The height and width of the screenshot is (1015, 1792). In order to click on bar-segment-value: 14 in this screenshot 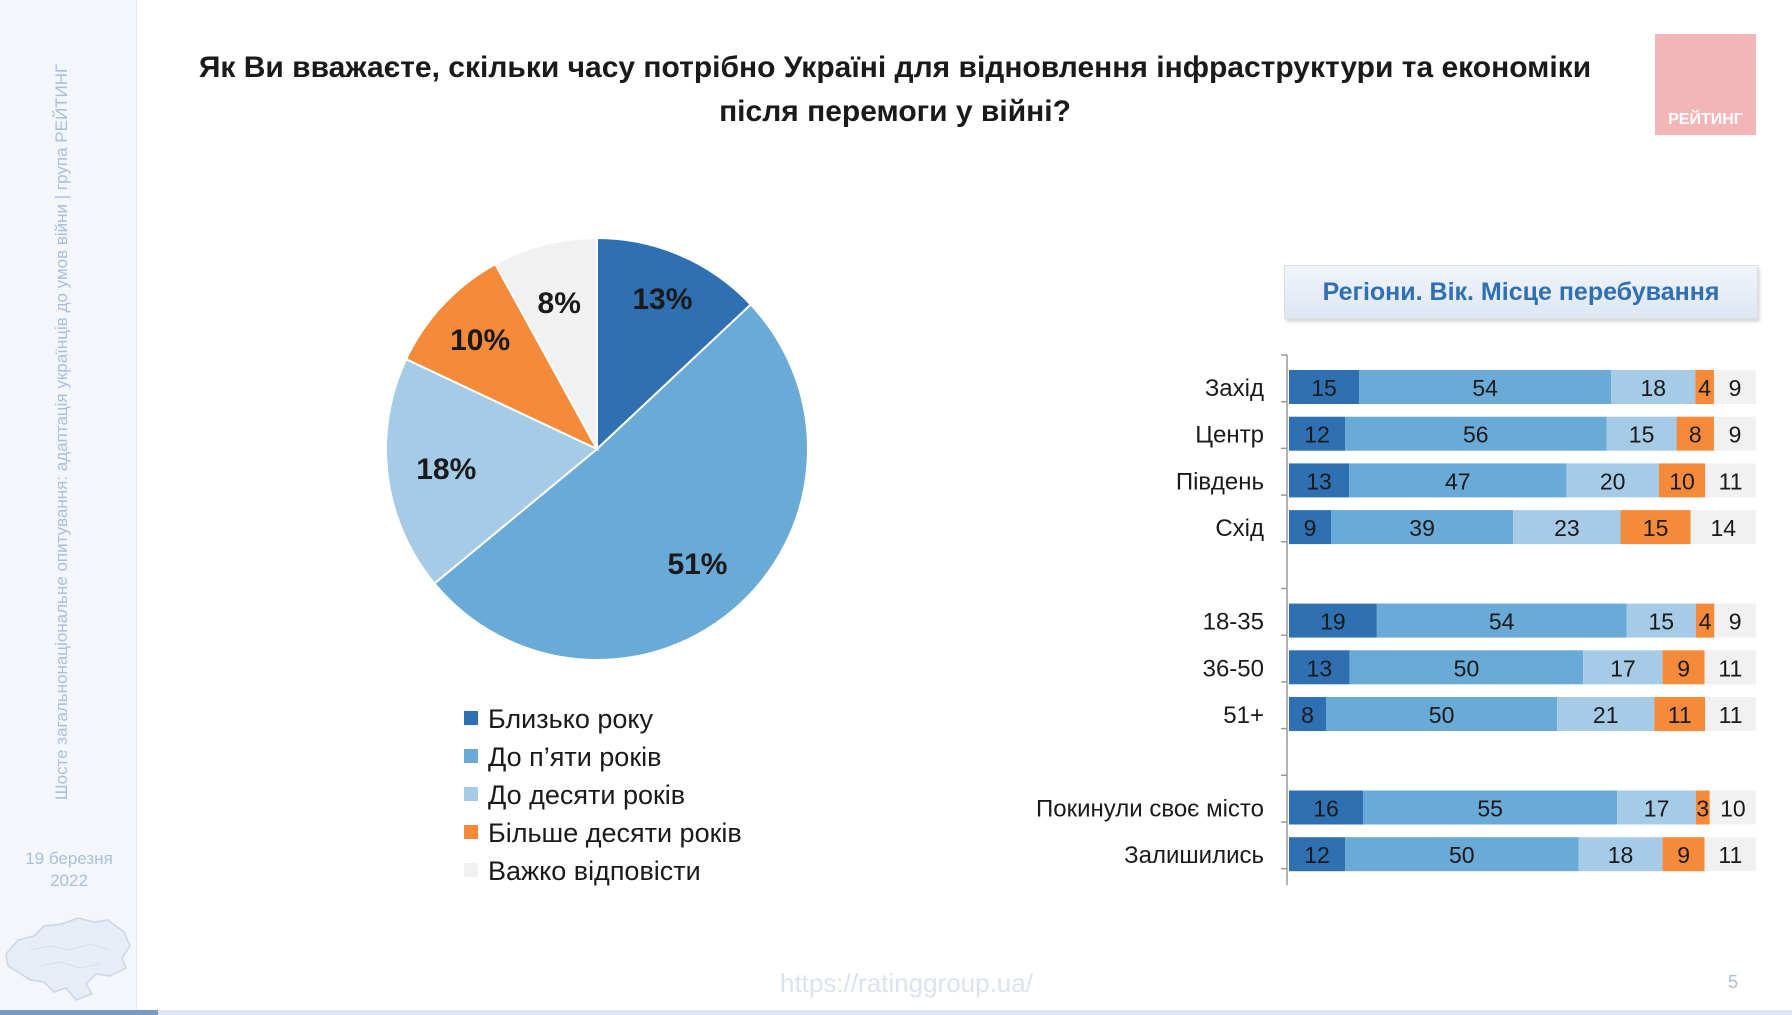, I will do `click(1724, 528)`.